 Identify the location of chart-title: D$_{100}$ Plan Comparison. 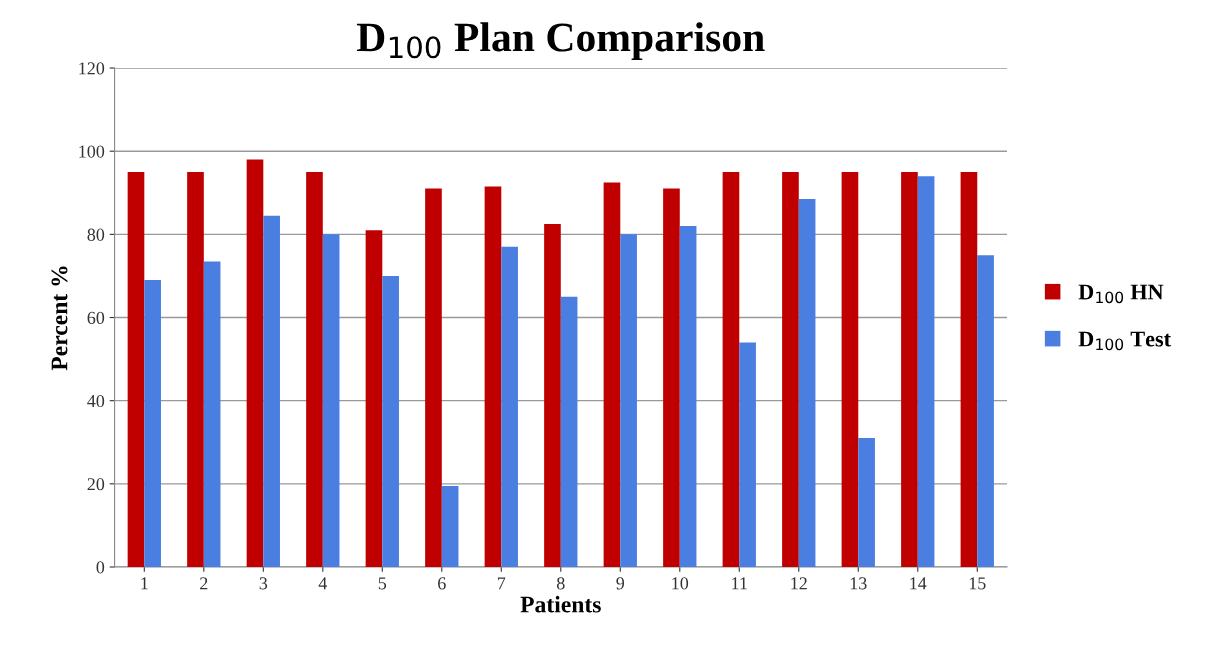
(560, 41).